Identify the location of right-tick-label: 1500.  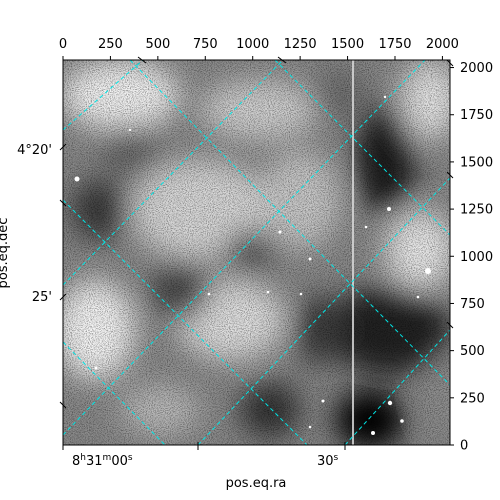
(476, 162).